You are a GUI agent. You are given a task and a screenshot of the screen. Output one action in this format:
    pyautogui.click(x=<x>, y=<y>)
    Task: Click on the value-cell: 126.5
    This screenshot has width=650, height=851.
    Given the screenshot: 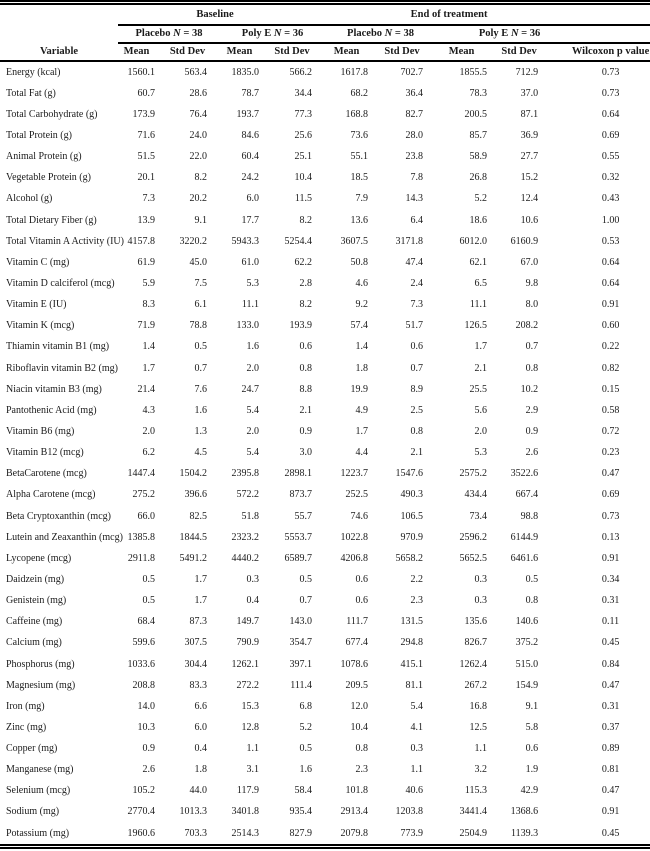 What is the action you would take?
    pyautogui.click(x=476, y=326)
    